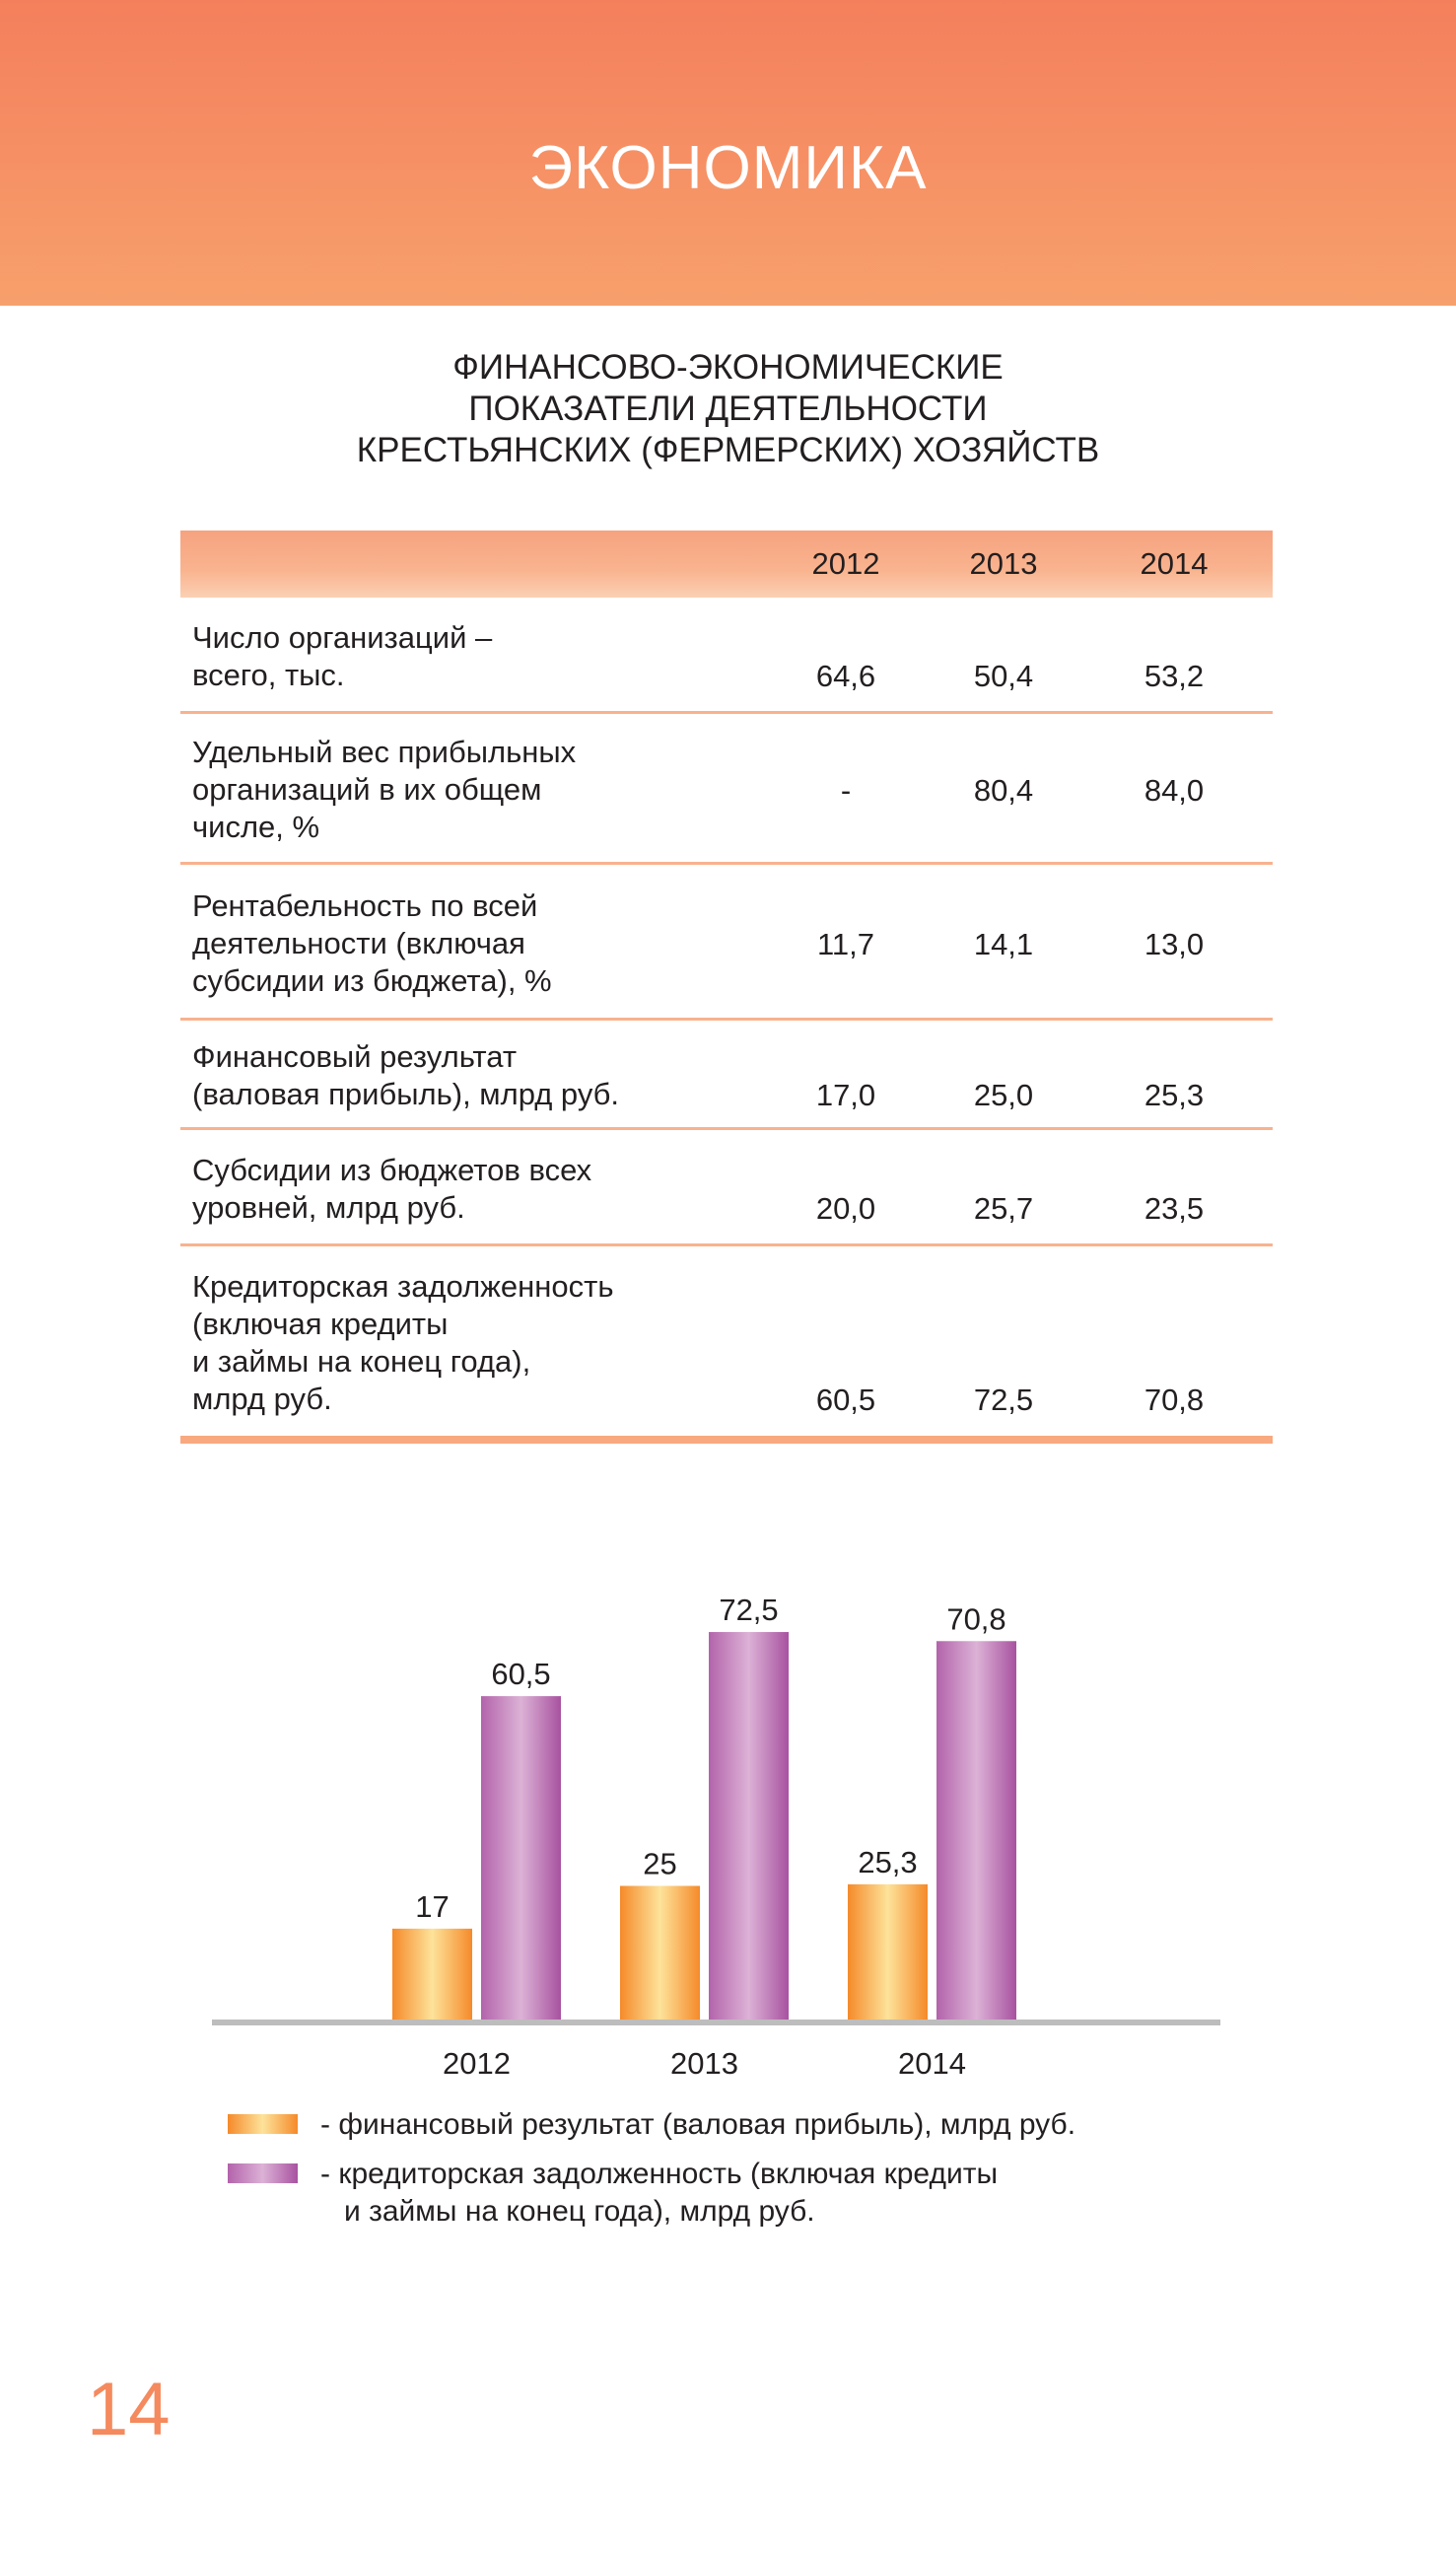 Image resolution: width=1456 pixels, height=2552 pixels. Describe the element at coordinates (845, 943) in the screenshot. I see `cell-value: 11,7` at that location.